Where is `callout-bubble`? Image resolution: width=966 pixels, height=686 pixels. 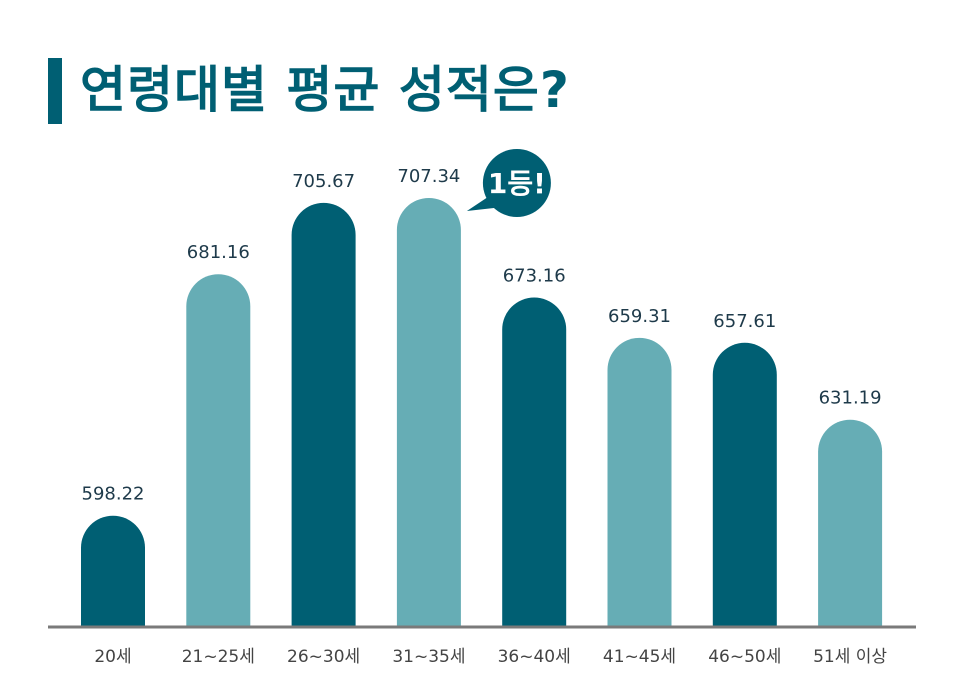 callout-bubble is located at coordinates (516, 183).